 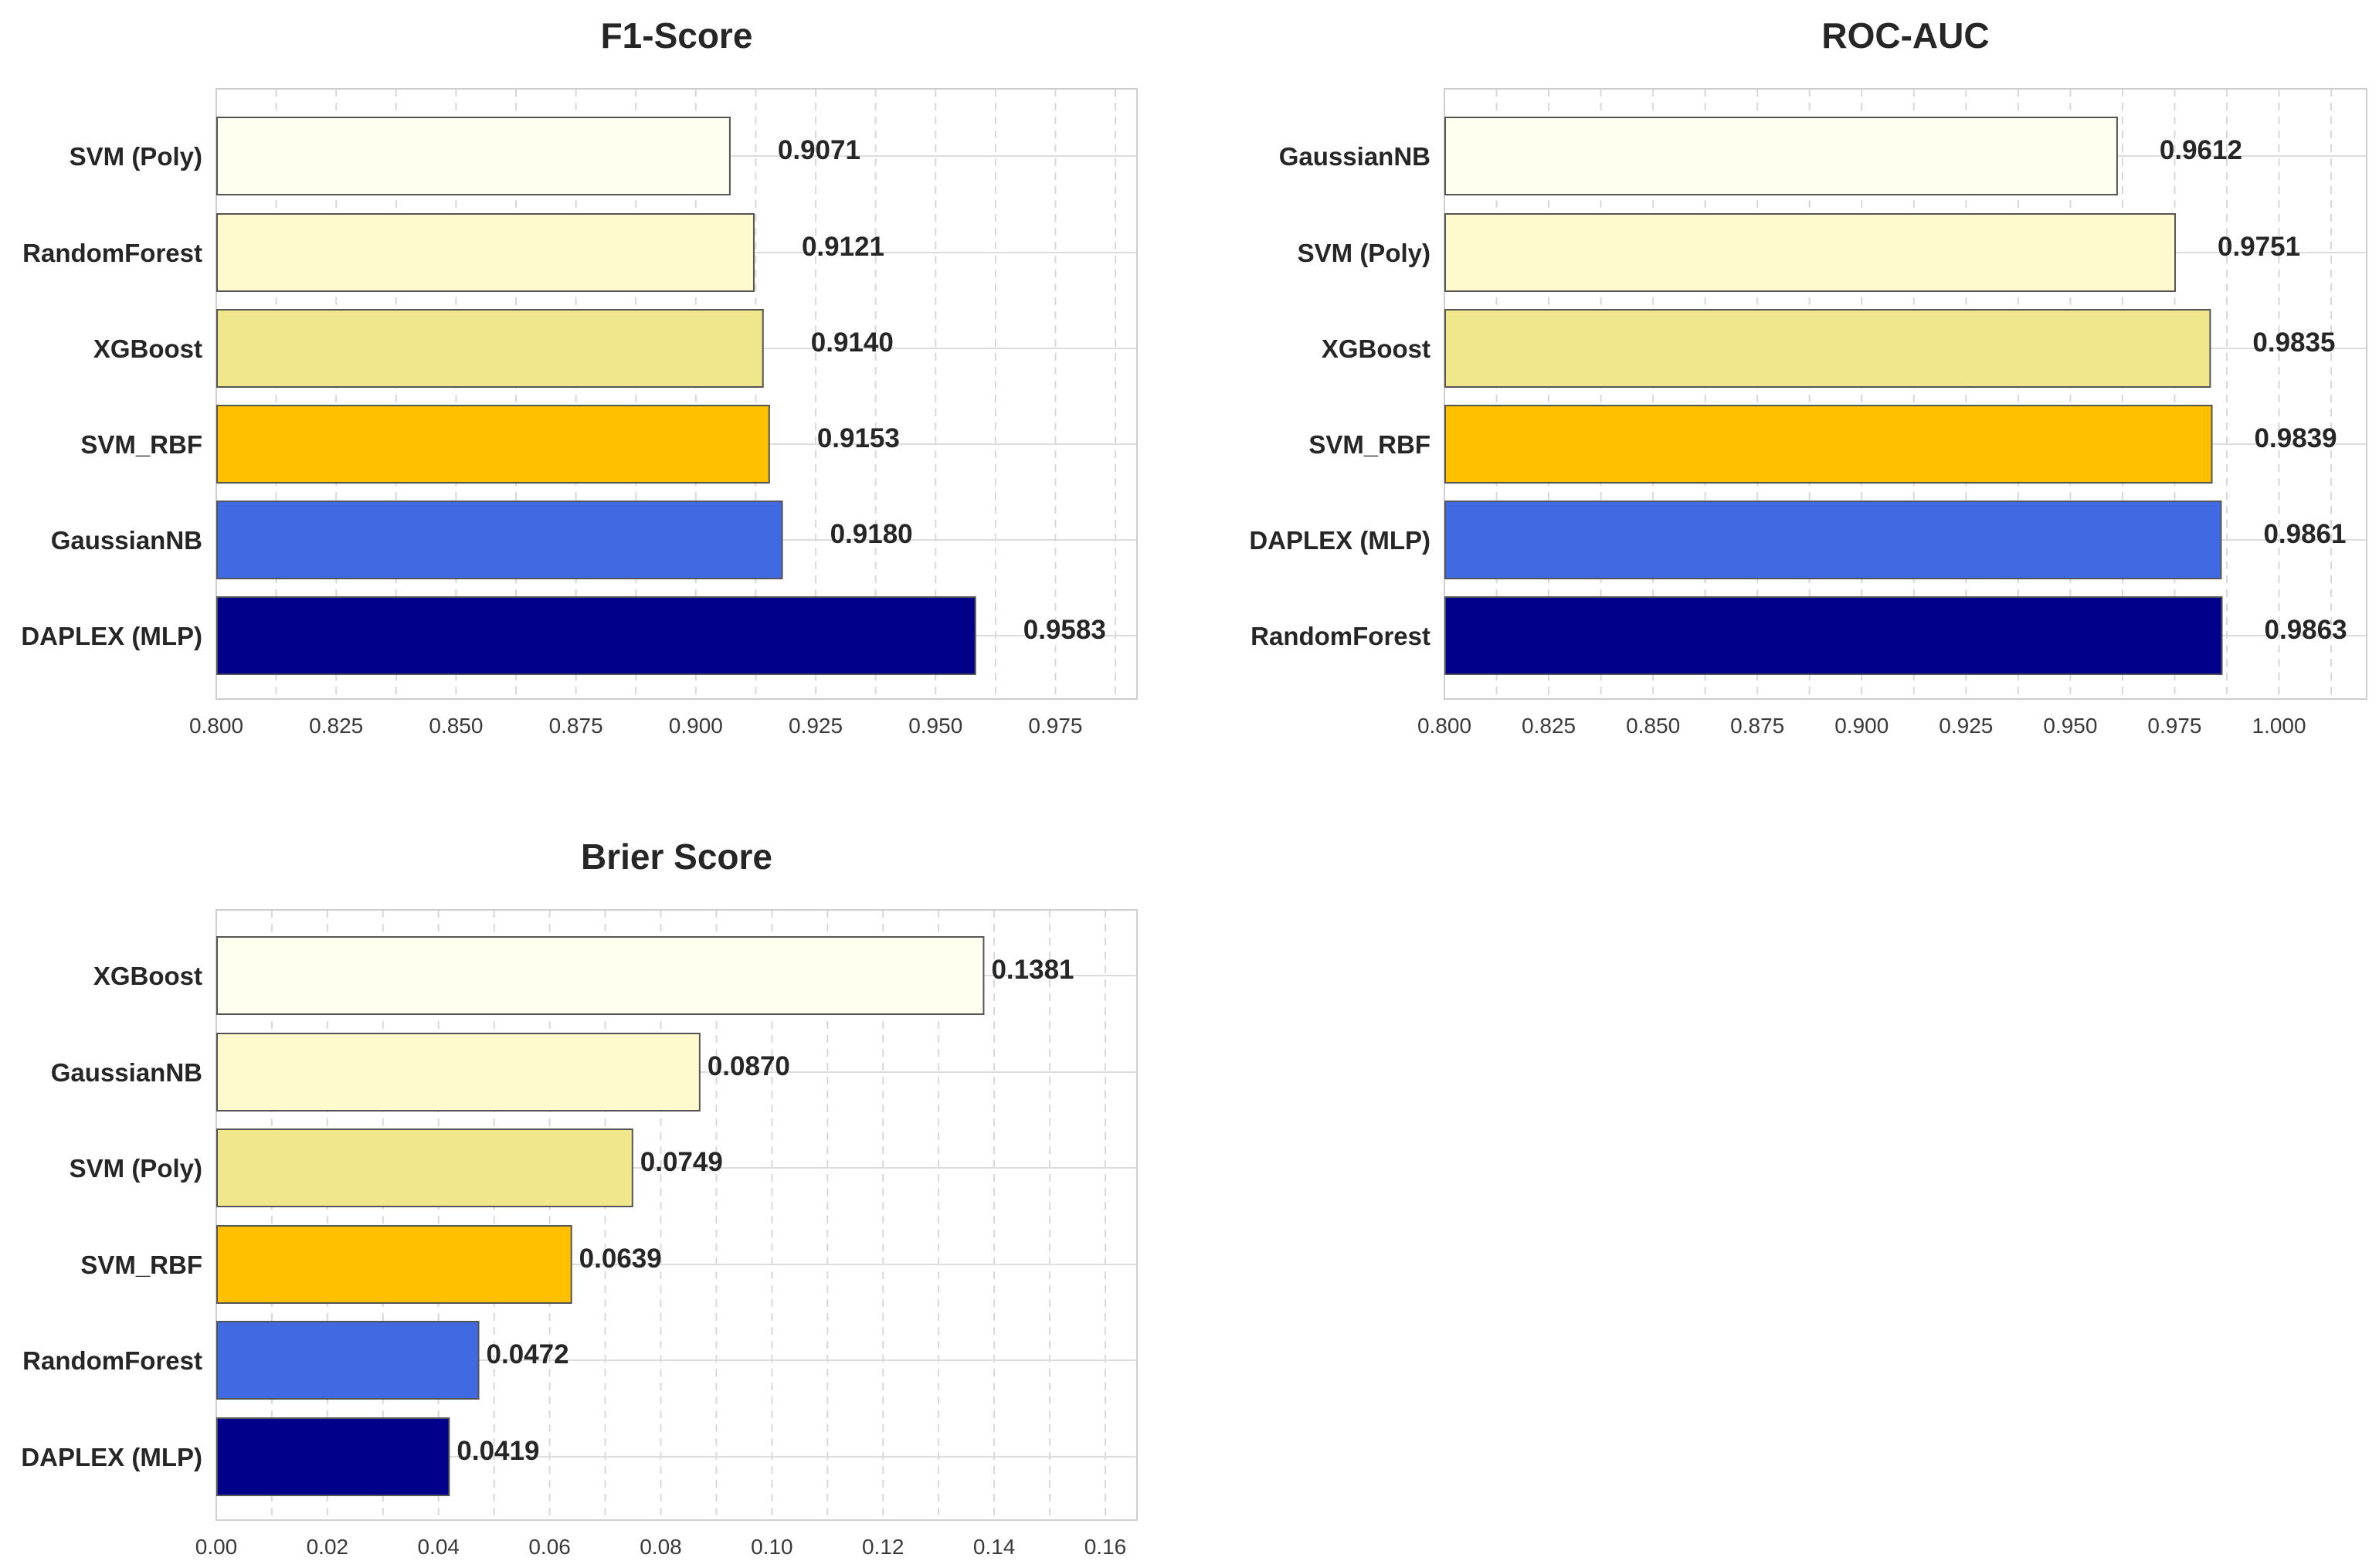 I want to click on value-label: 0.9839, so click(x=2296, y=438).